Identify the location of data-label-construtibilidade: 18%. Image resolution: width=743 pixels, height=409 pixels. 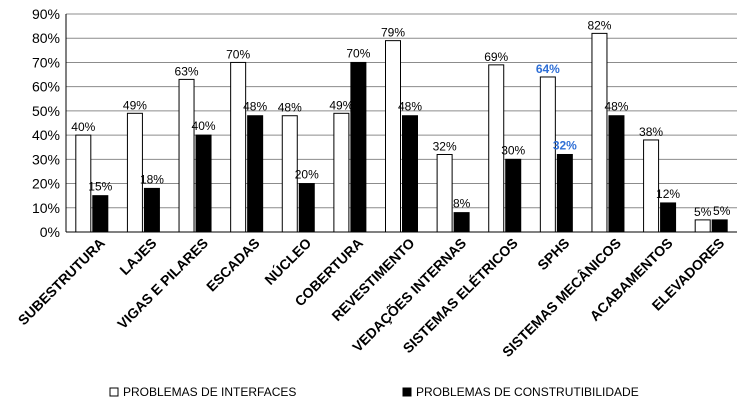
(152, 179).